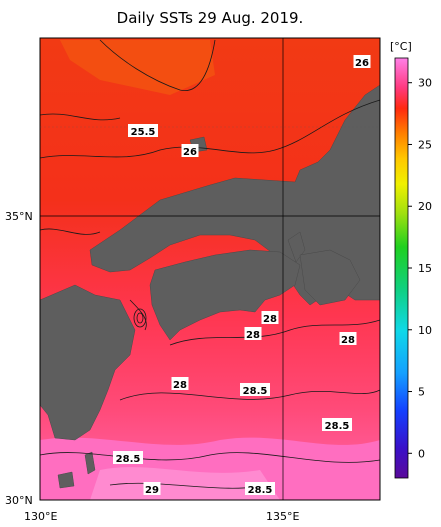  I want to click on map-title: Daily SSTs 29 Aug. 2019., so click(210, 18).